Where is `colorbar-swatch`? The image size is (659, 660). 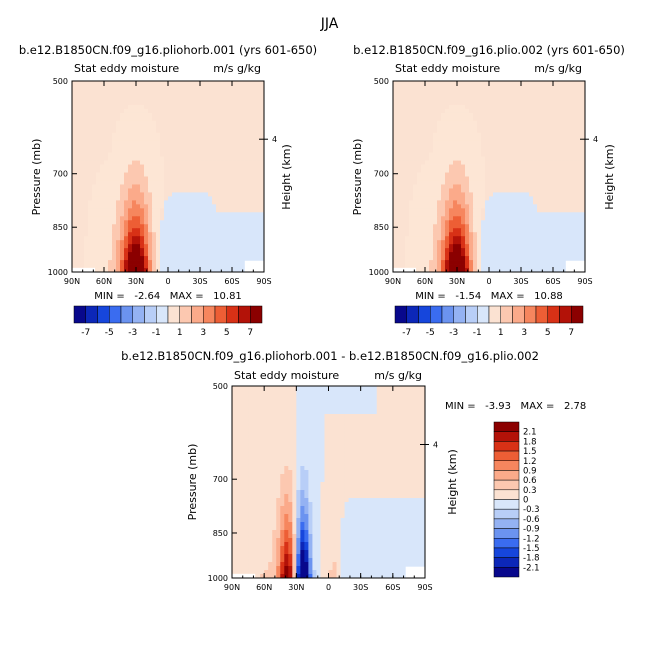
colorbar-swatch is located at coordinates (244, 314).